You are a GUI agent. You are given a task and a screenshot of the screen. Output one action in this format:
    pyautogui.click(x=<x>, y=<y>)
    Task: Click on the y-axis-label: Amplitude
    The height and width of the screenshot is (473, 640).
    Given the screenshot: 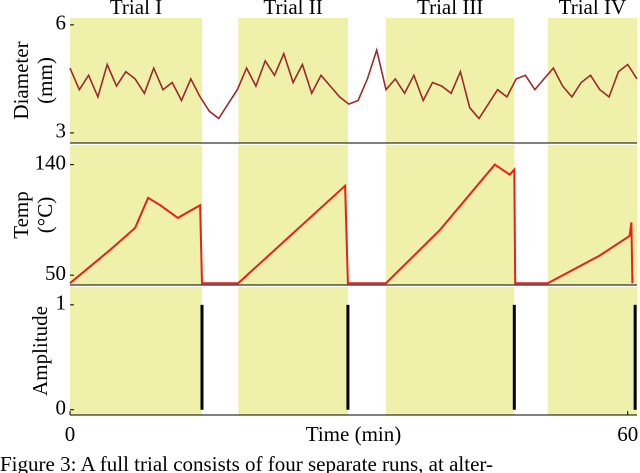 What is the action you would take?
    pyautogui.click(x=40, y=351)
    